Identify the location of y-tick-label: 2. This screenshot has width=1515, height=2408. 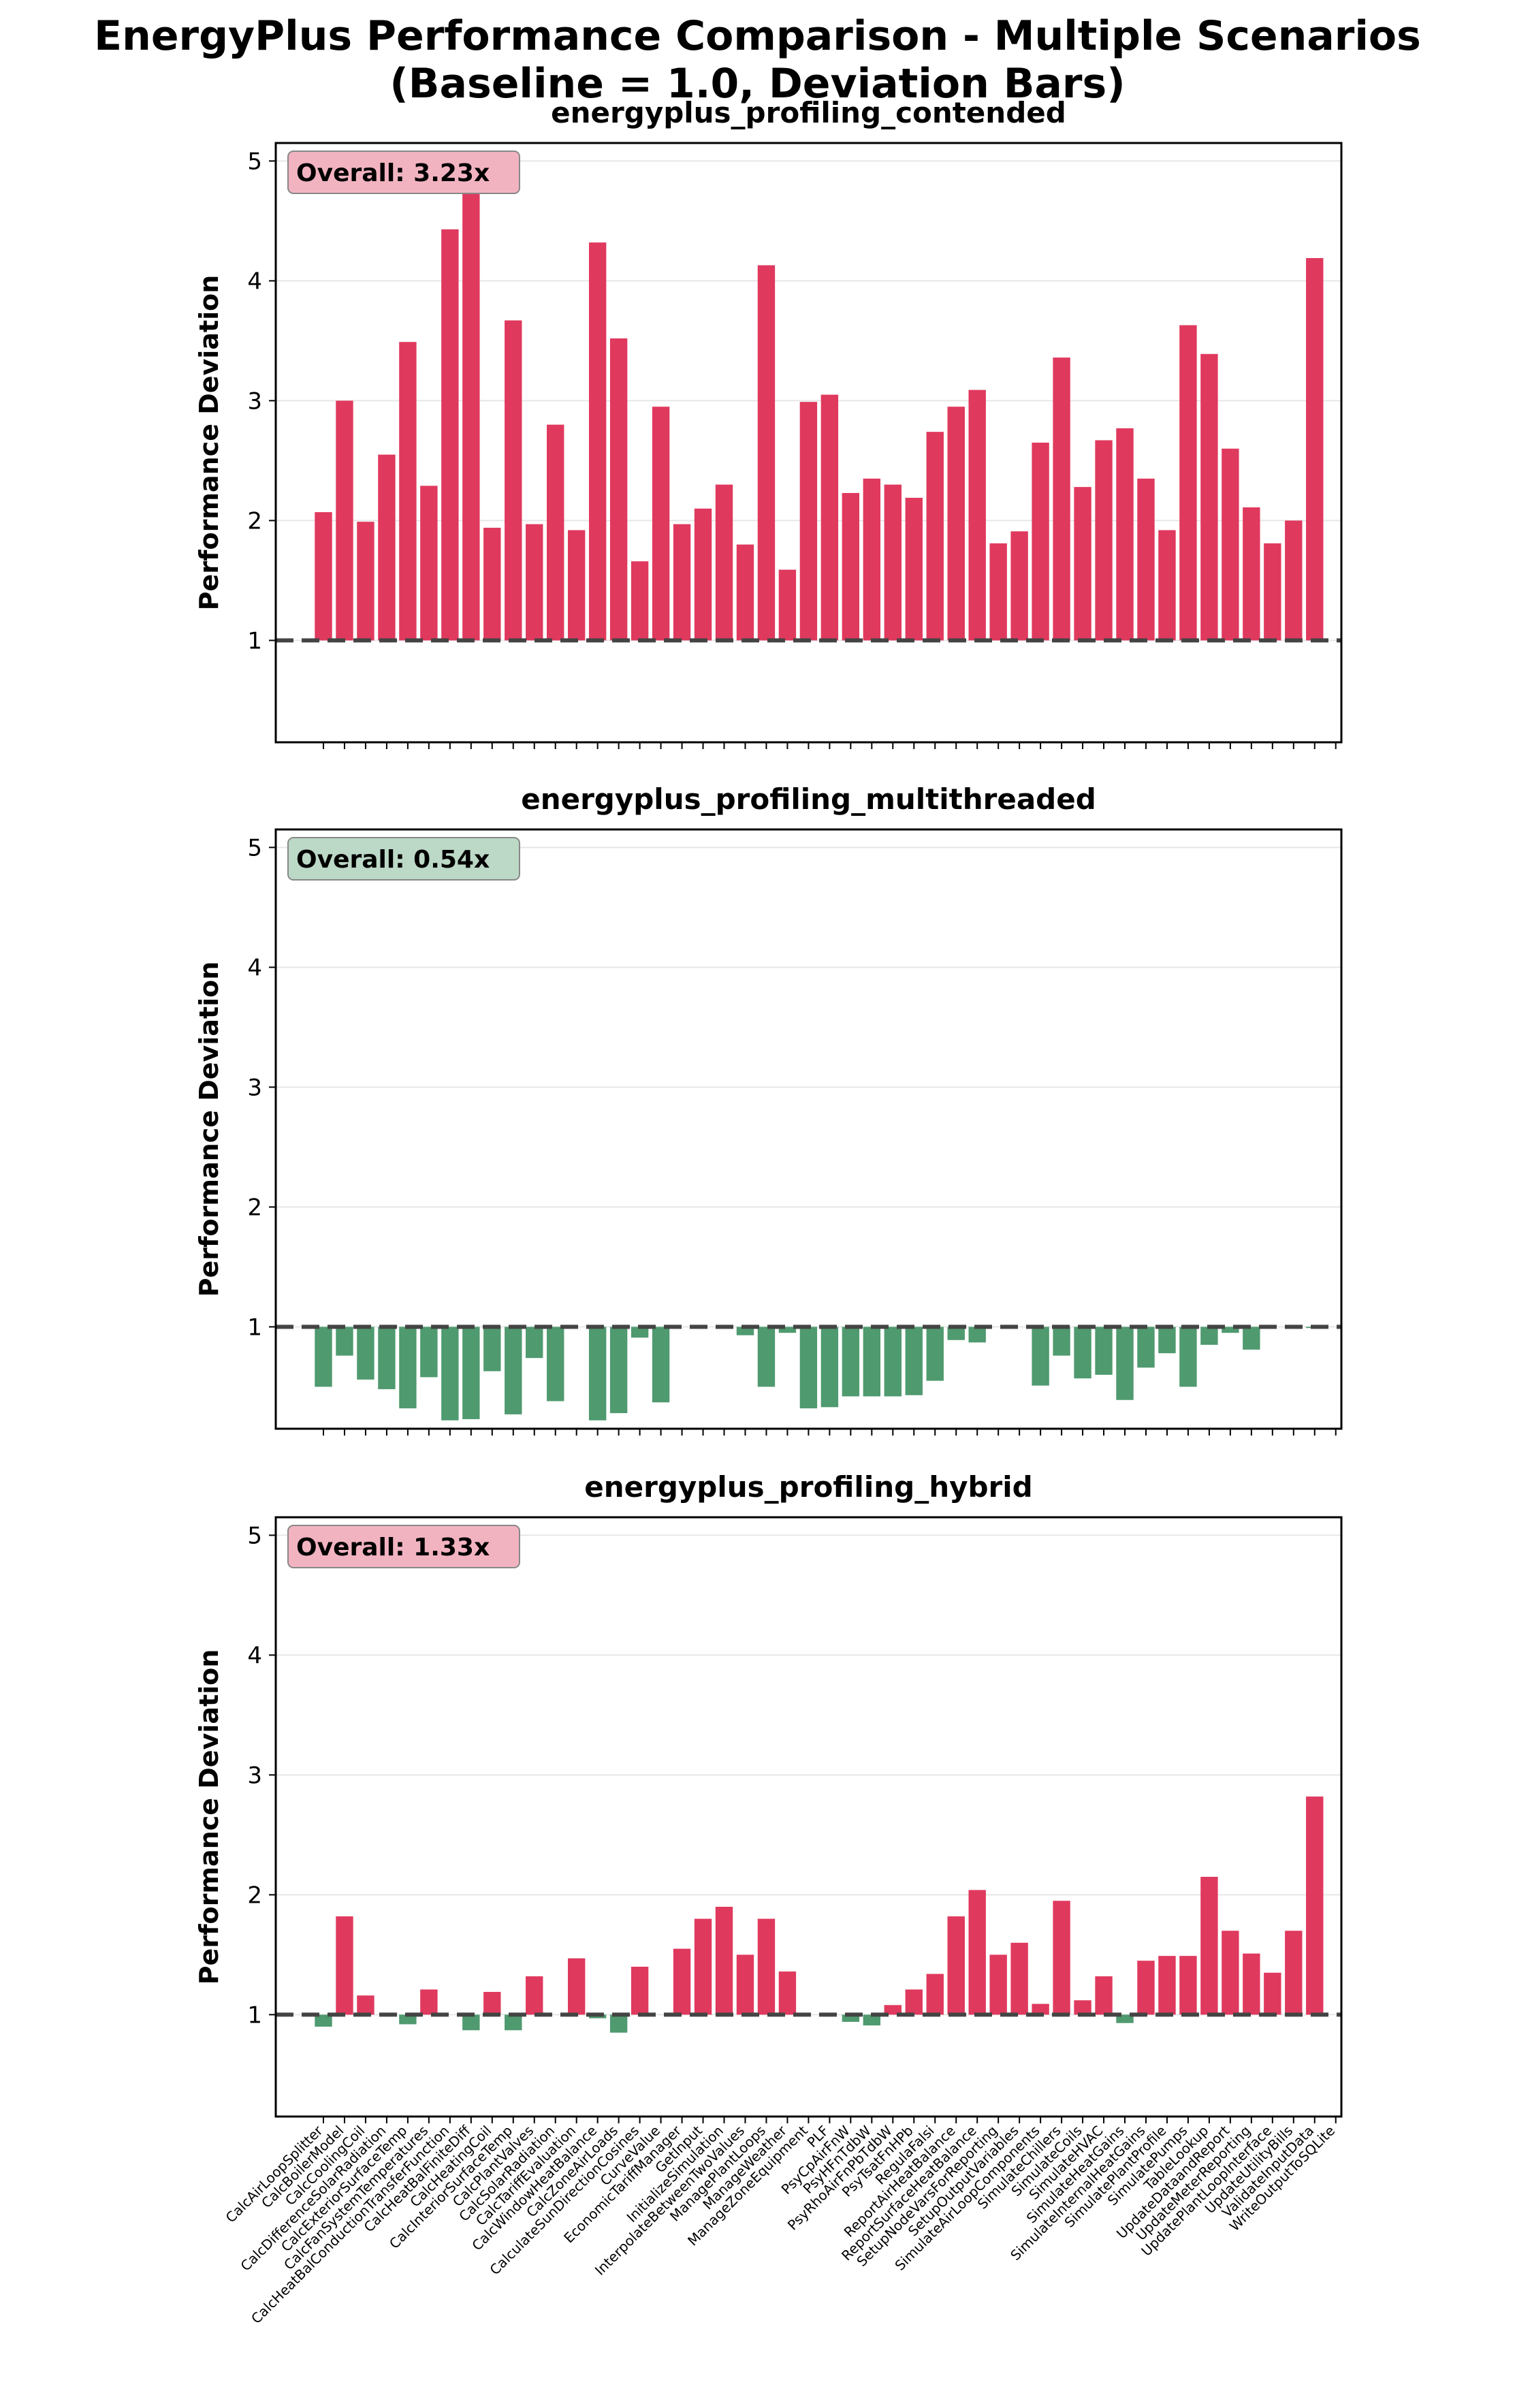
(254, 1896).